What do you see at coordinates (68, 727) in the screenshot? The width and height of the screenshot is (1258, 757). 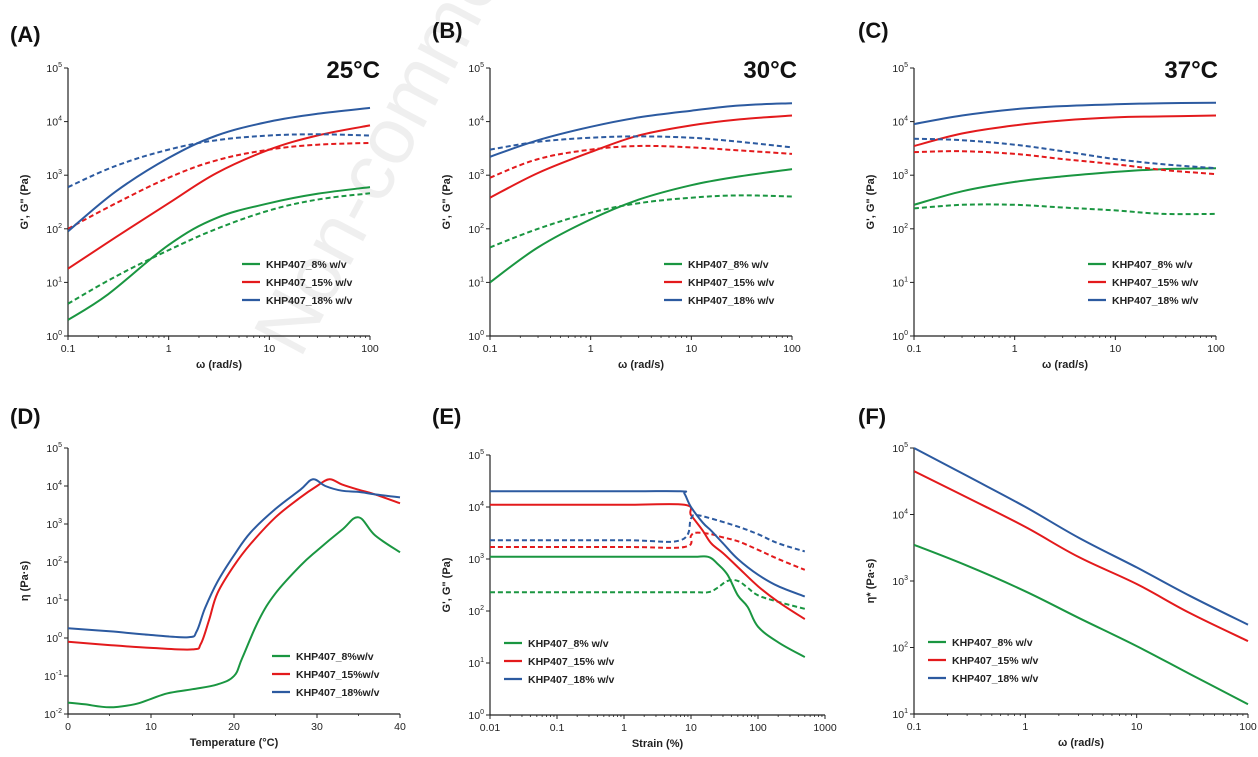 I see `x-tick-label: 0` at bounding box center [68, 727].